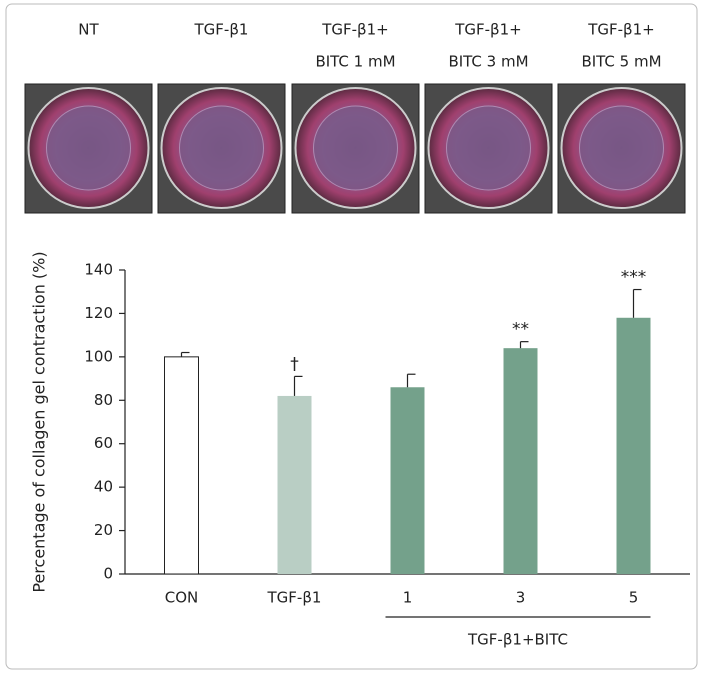  I want to click on significance: †, so click(294, 364).